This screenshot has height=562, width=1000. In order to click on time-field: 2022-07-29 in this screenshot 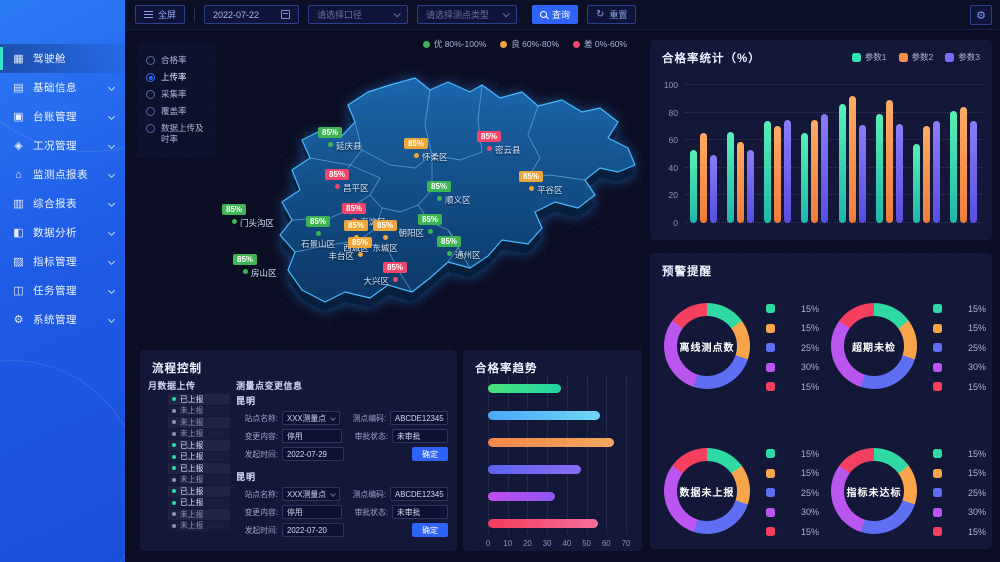, I will do `click(313, 454)`.